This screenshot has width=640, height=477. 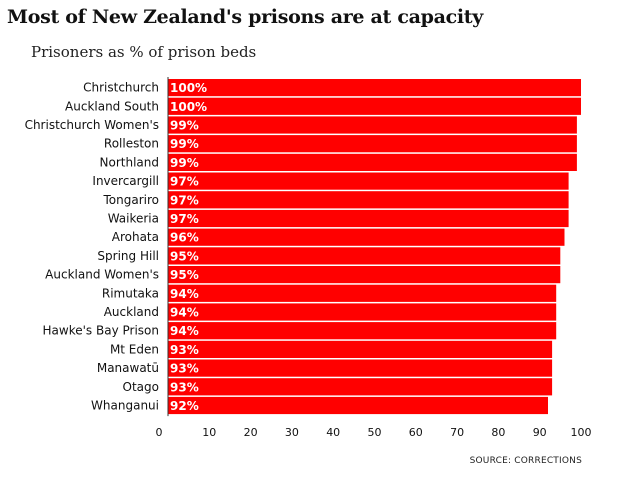 I want to click on category-label: Mt Eden, so click(x=134, y=349).